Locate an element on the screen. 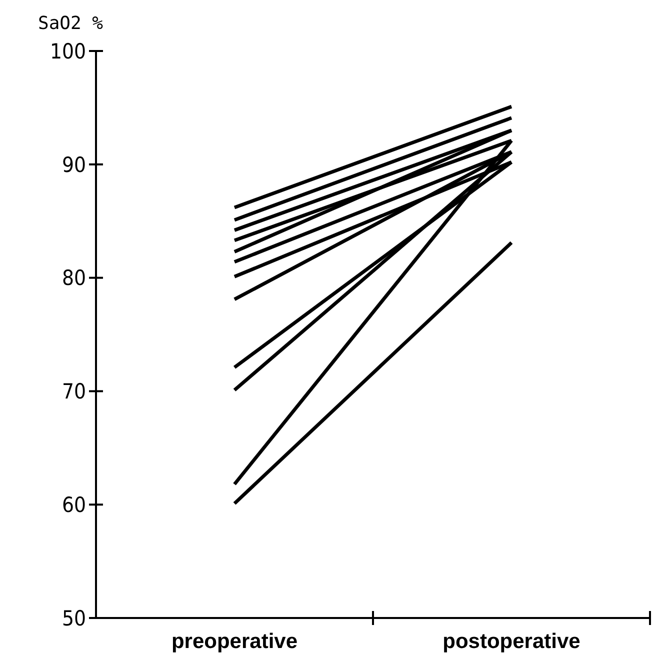 The height and width of the screenshot is (665, 662). y-tick-label: 50 is located at coordinates (74, 618).